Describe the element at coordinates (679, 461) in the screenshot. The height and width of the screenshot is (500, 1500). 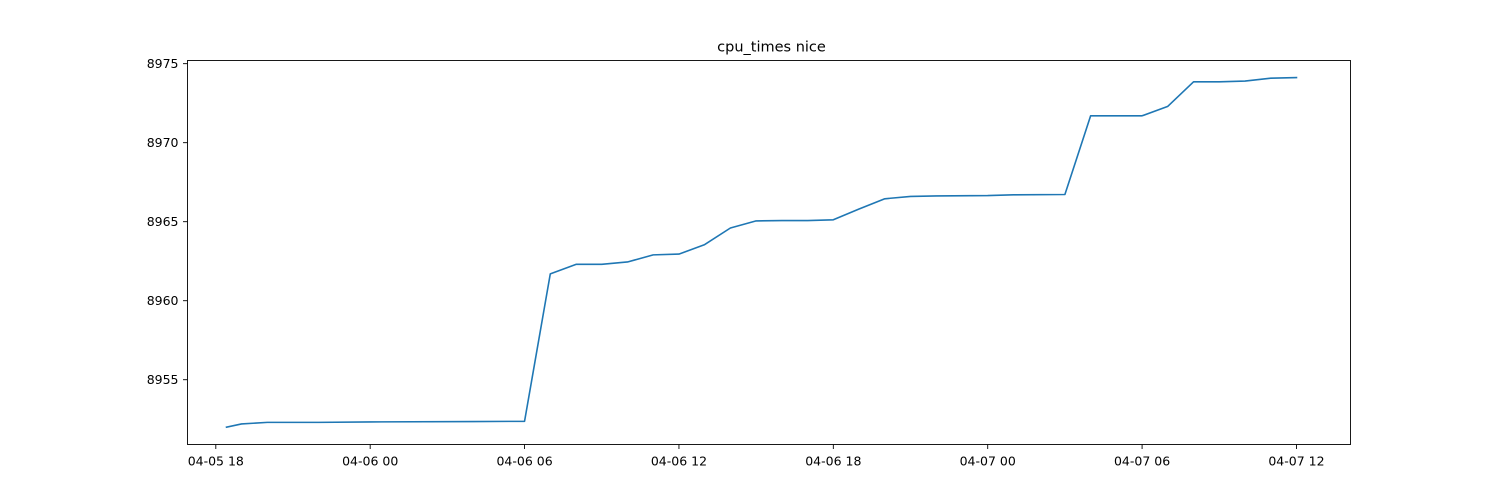
I see `x-tick-label: 04-06 12` at that location.